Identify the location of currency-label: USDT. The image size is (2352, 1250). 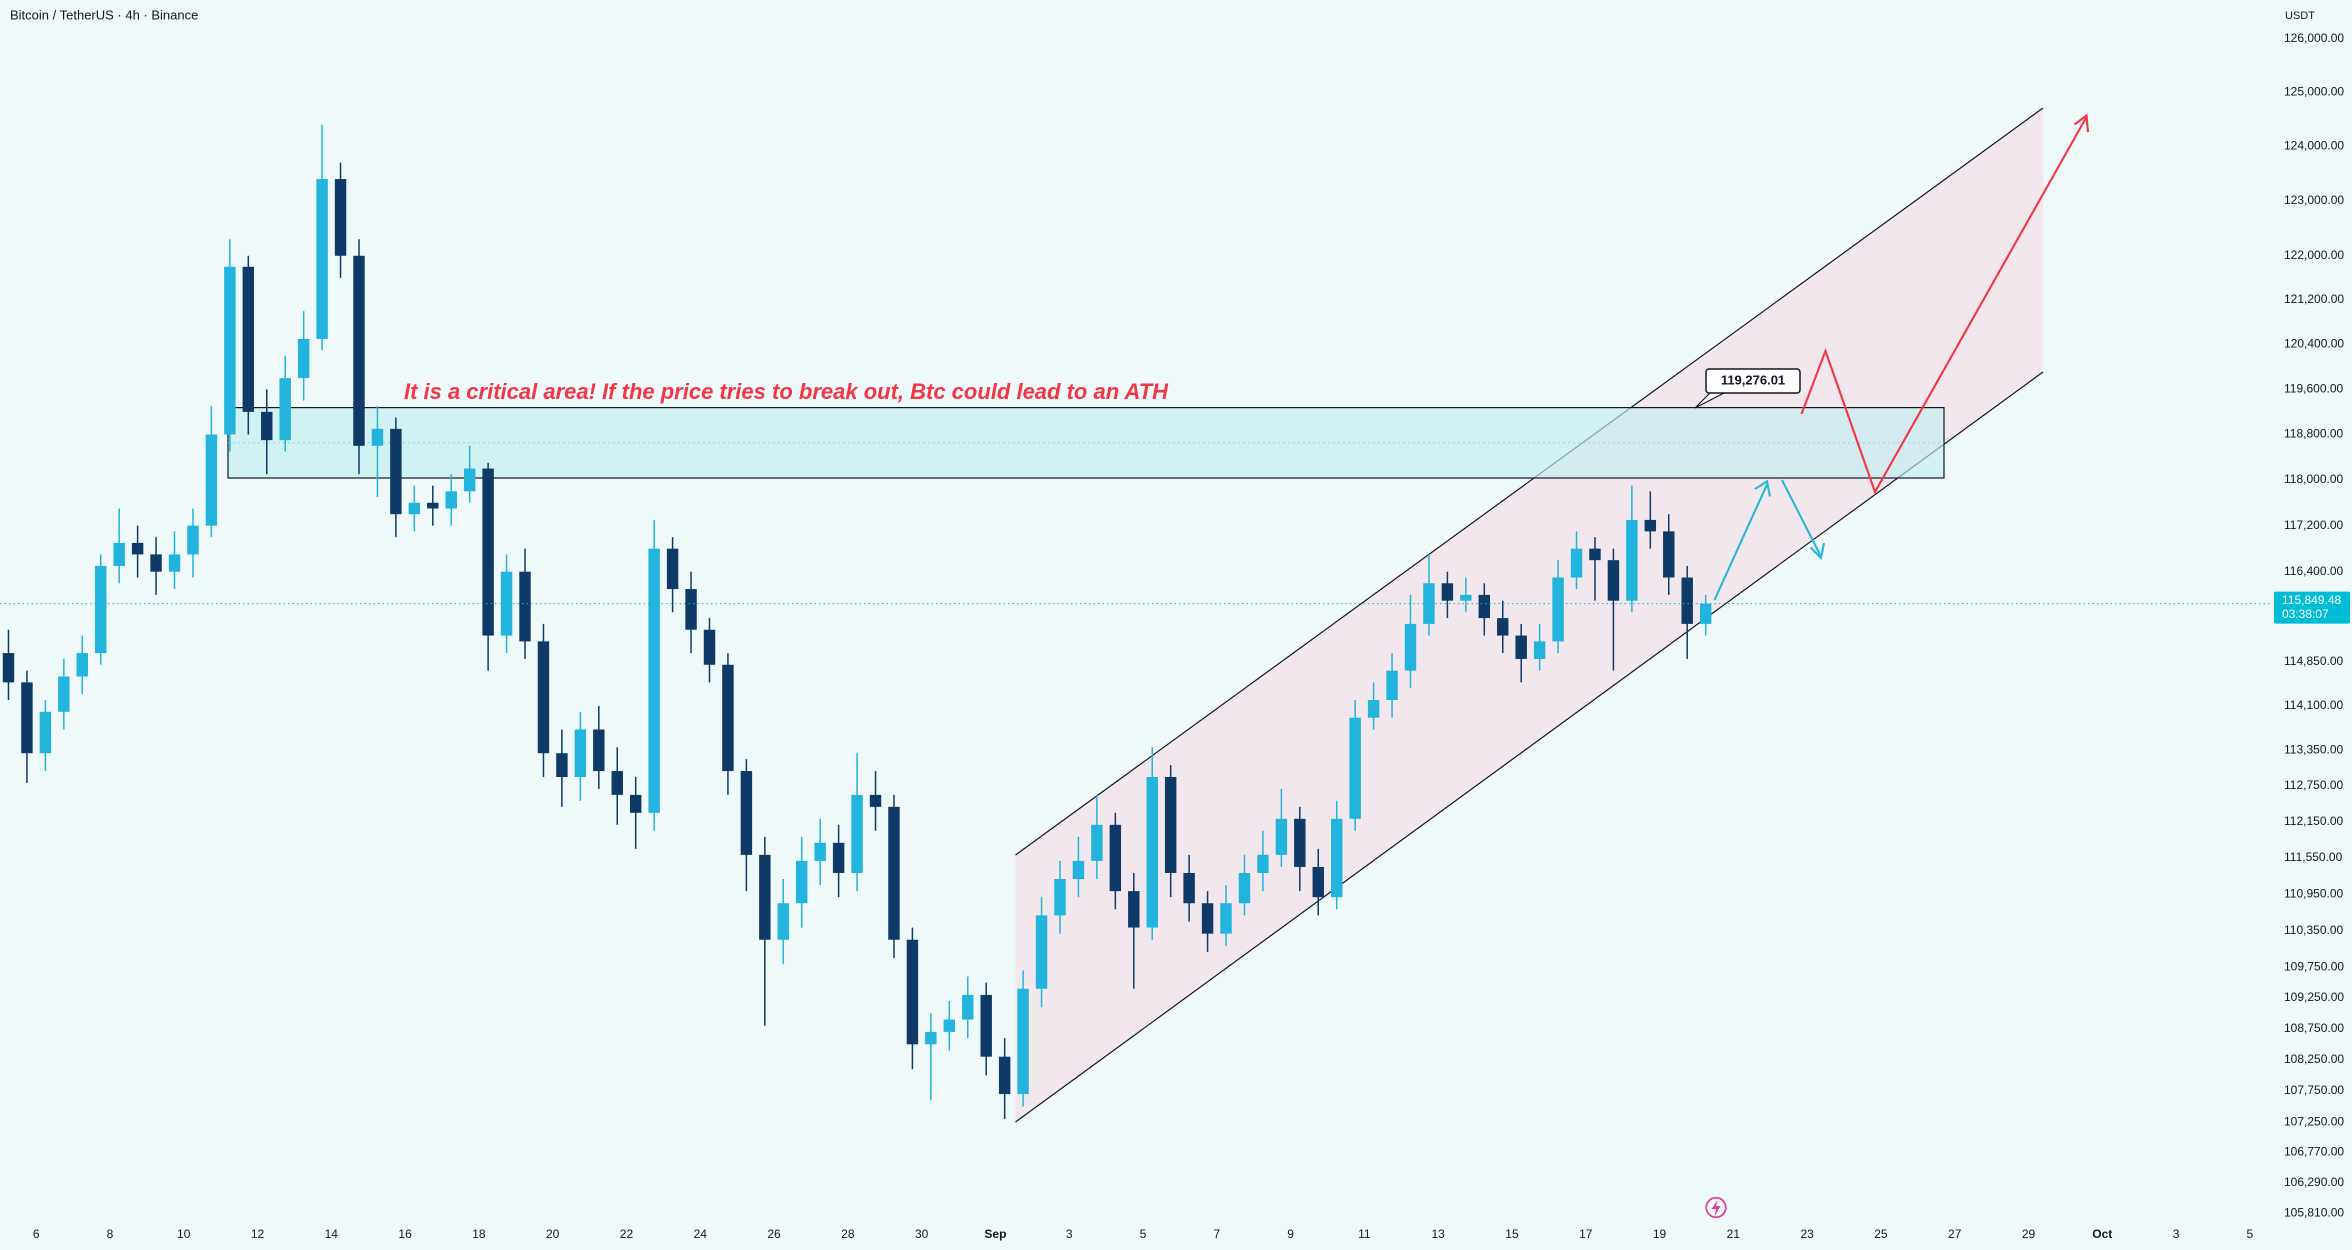
(2300, 16).